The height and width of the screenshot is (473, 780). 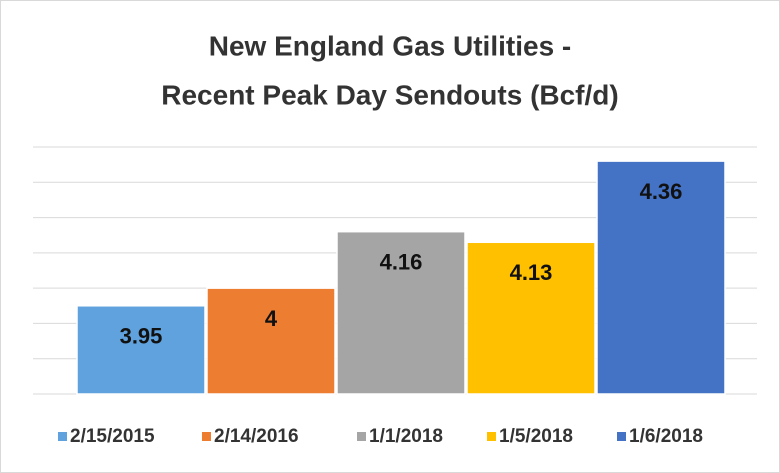 I want to click on value-label: 3.95, so click(x=141, y=336).